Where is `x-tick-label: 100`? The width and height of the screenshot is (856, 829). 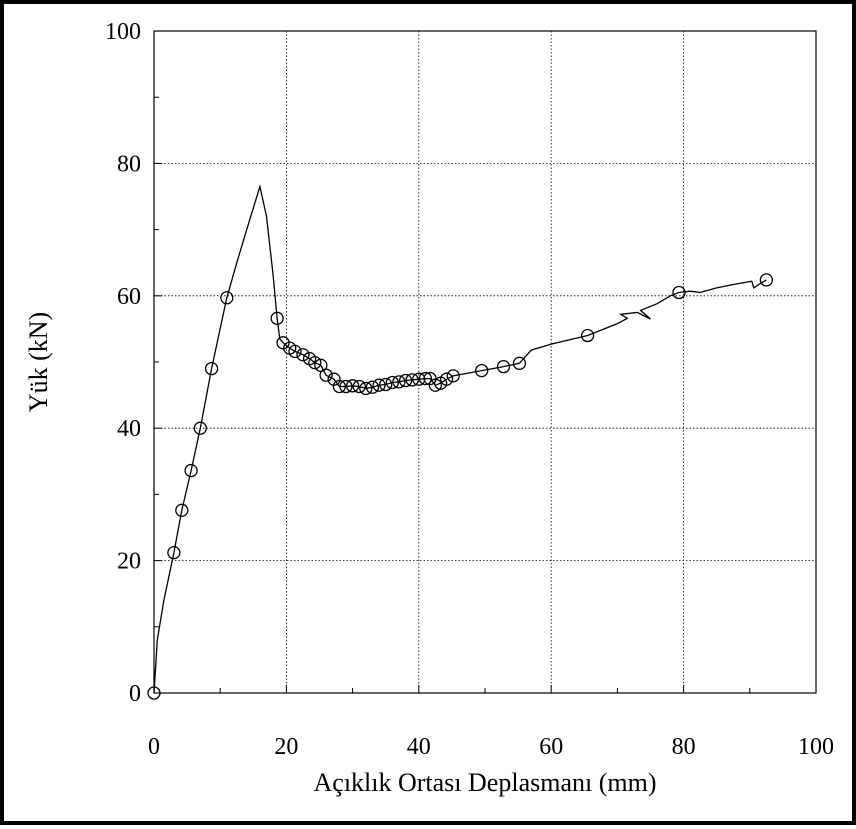
x-tick-label: 100 is located at coordinates (816, 747).